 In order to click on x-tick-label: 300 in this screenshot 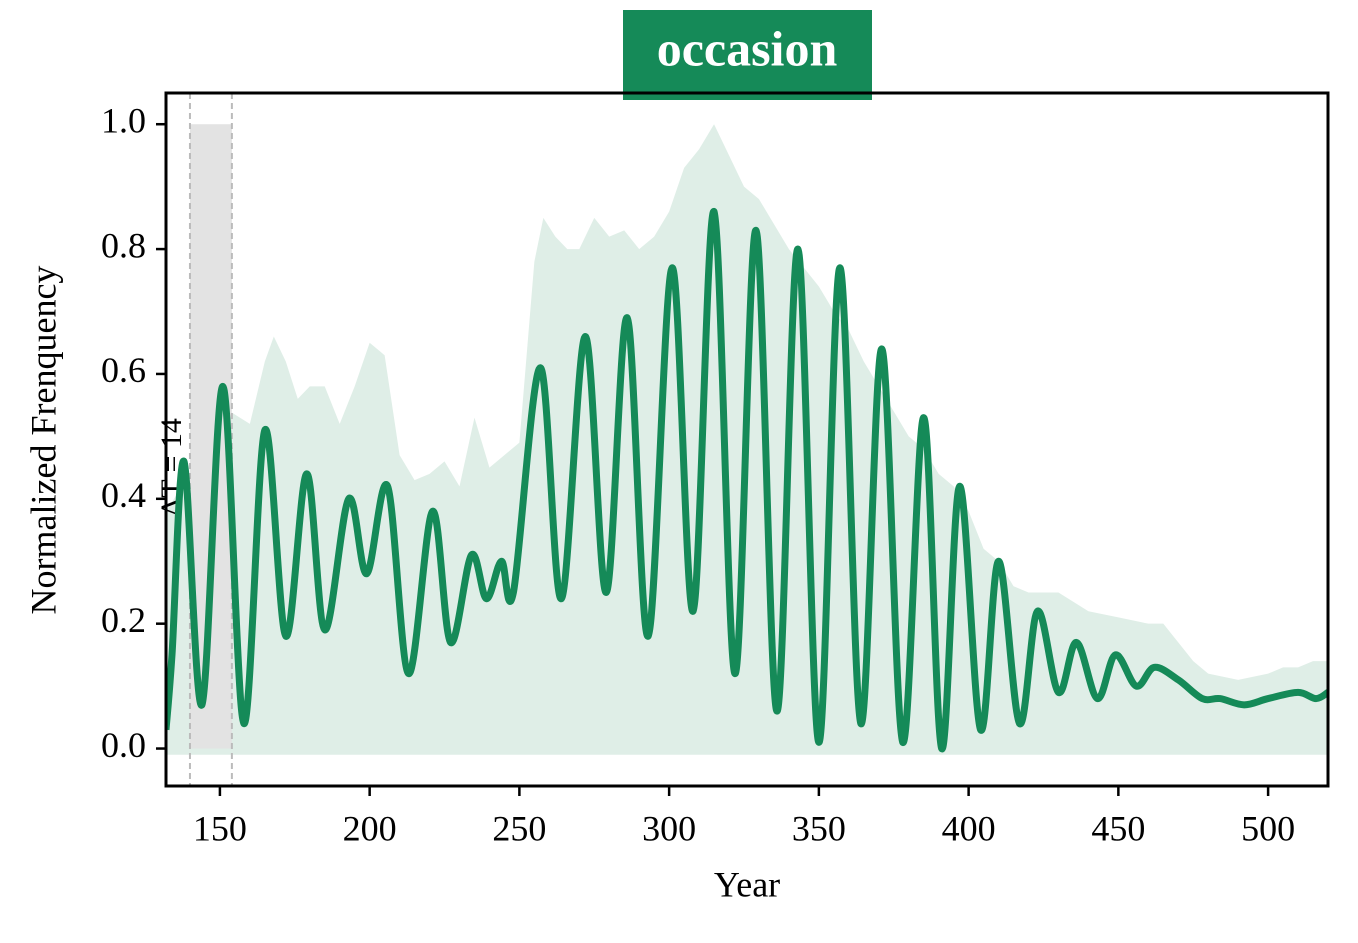, I will do `click(669, 828)`.